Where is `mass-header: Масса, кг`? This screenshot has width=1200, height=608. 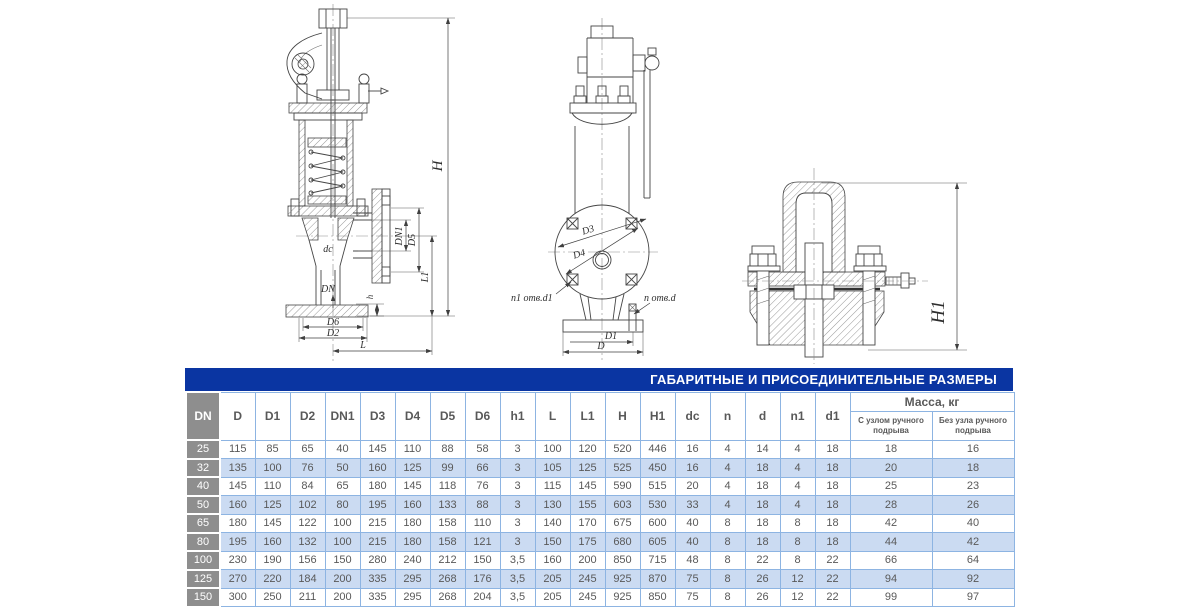
mass-header: Масса, кг is located at coordinates (932, 401).